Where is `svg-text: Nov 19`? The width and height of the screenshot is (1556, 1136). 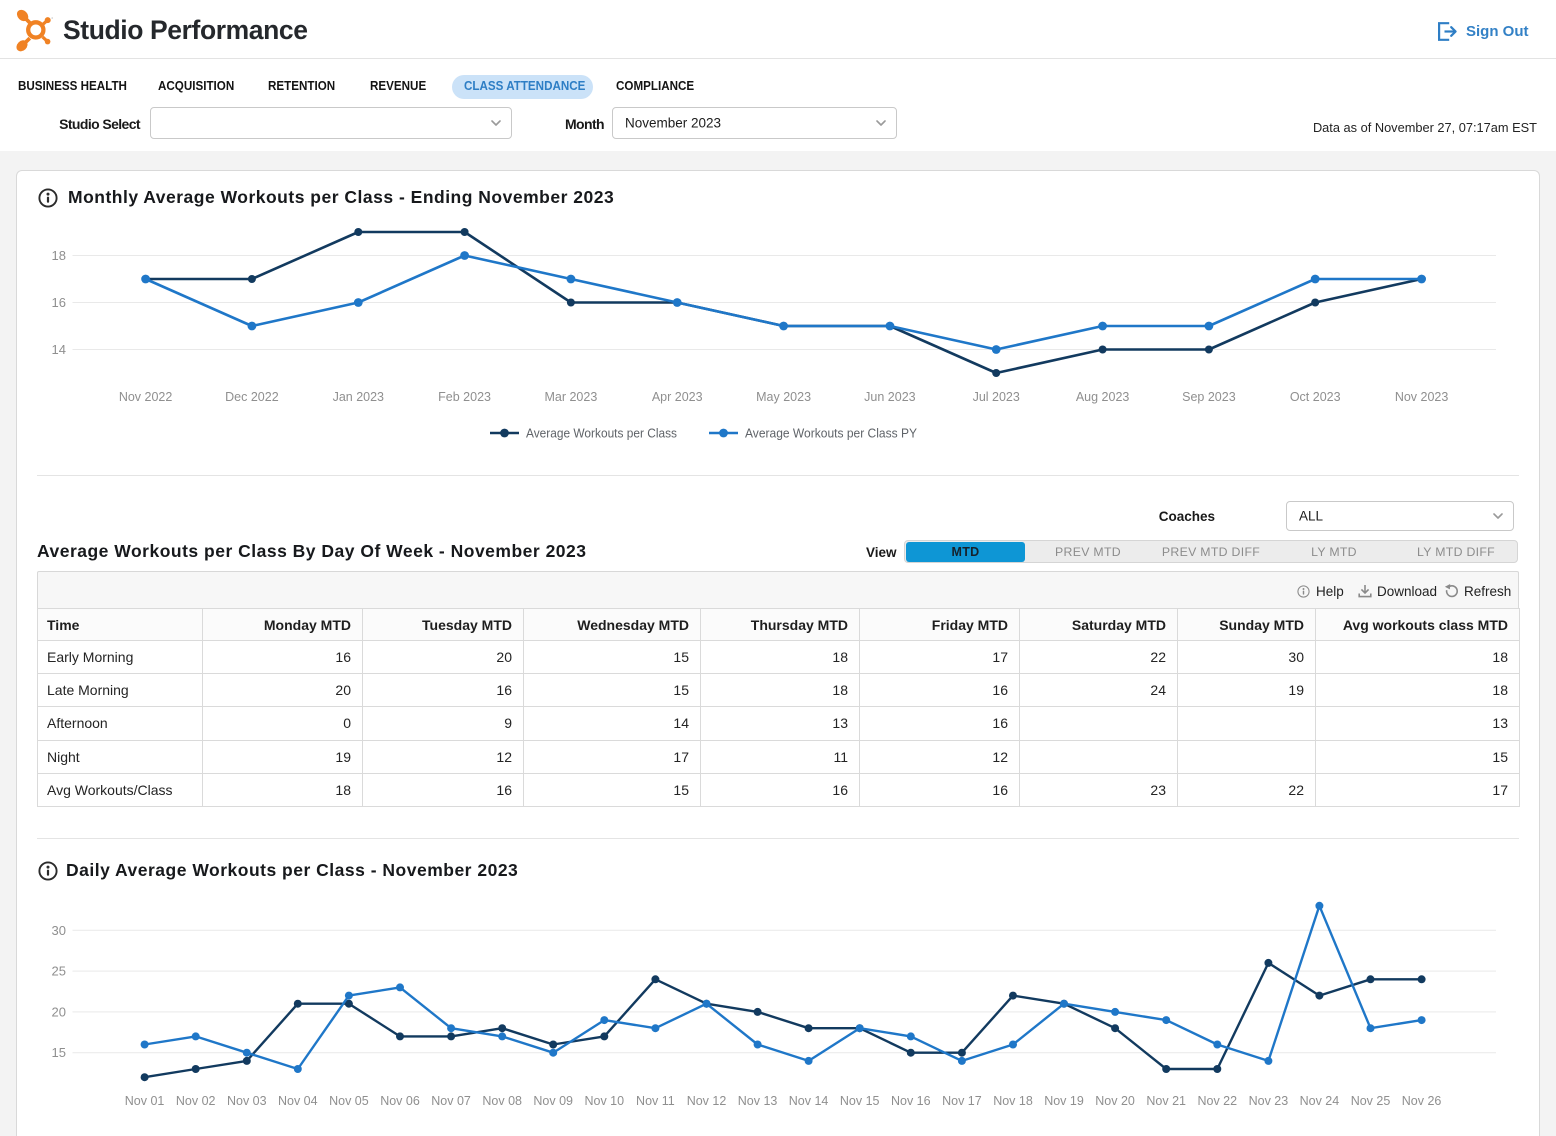
svg-text: Nov 19 is located at coordinates (1064, 1101).